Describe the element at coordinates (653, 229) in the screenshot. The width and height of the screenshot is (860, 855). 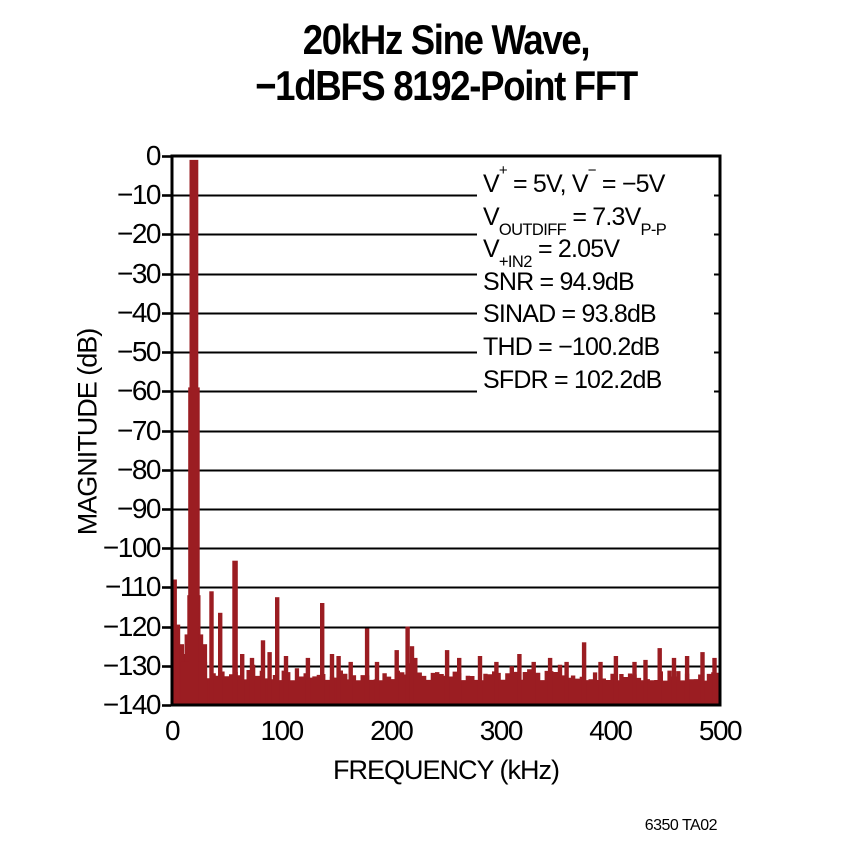
I see `annotation-segment: P-P` at that location.